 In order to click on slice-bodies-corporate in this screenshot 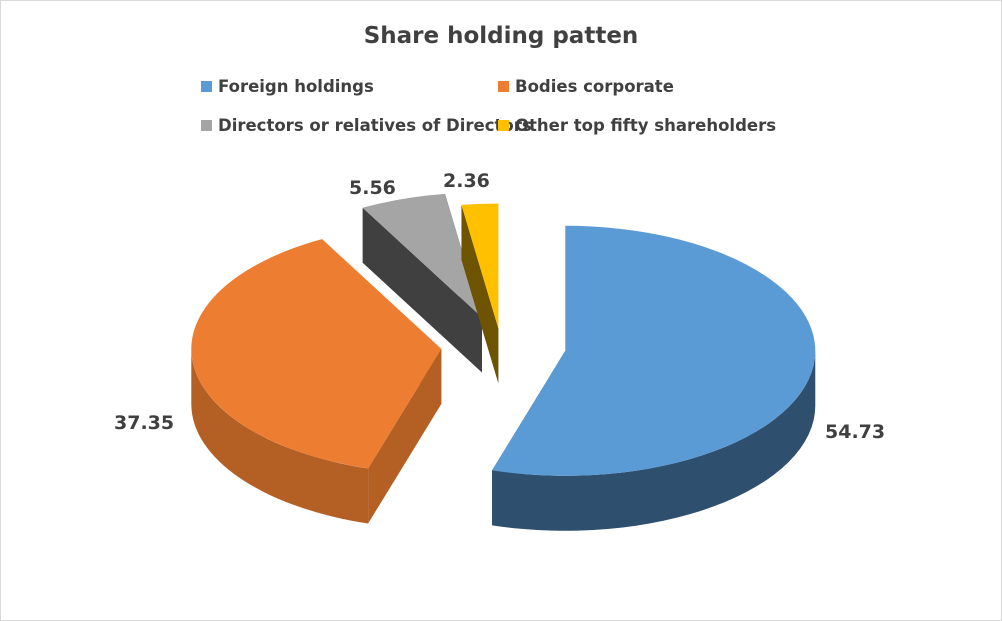, I will do `click(316, 354)`.